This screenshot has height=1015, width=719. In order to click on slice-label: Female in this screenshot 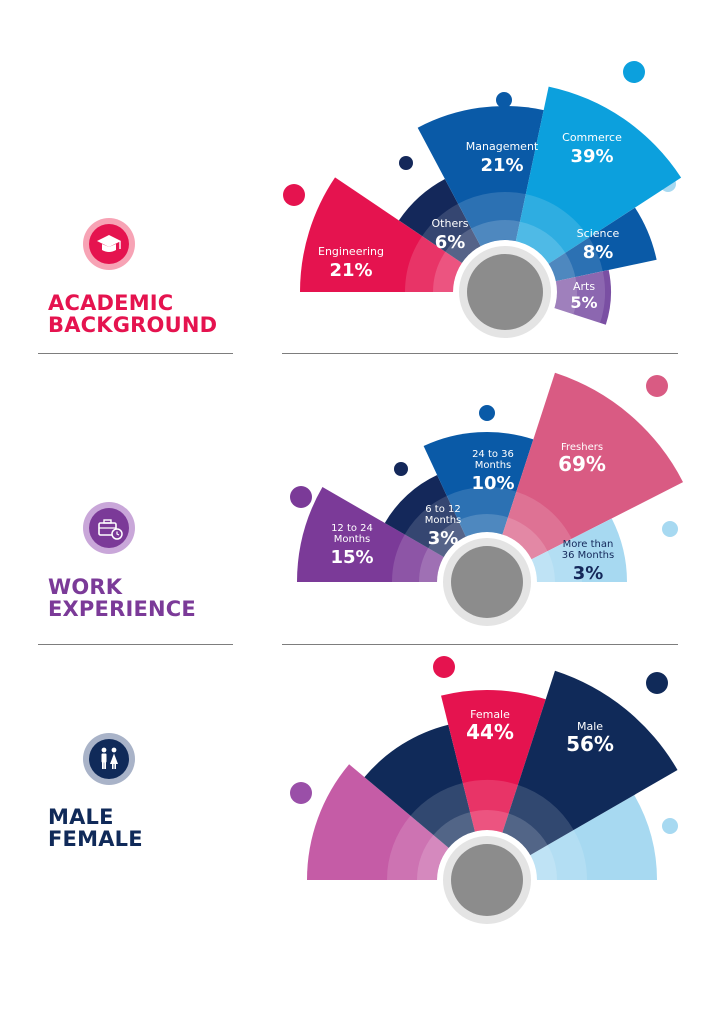, I will do `click(490, 714)`.